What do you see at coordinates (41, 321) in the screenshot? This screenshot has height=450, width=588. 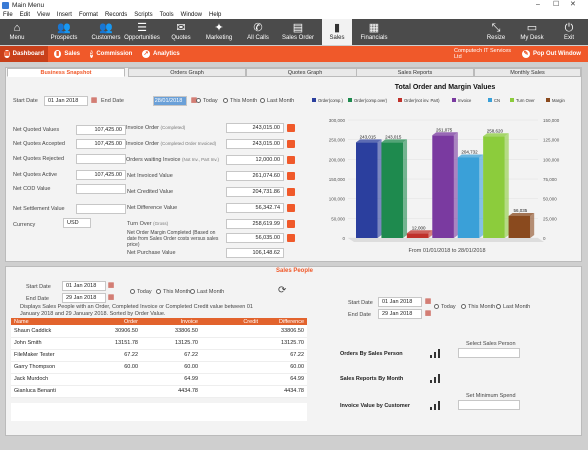 I see `col-name: Name` at bounding box center [41, 321].